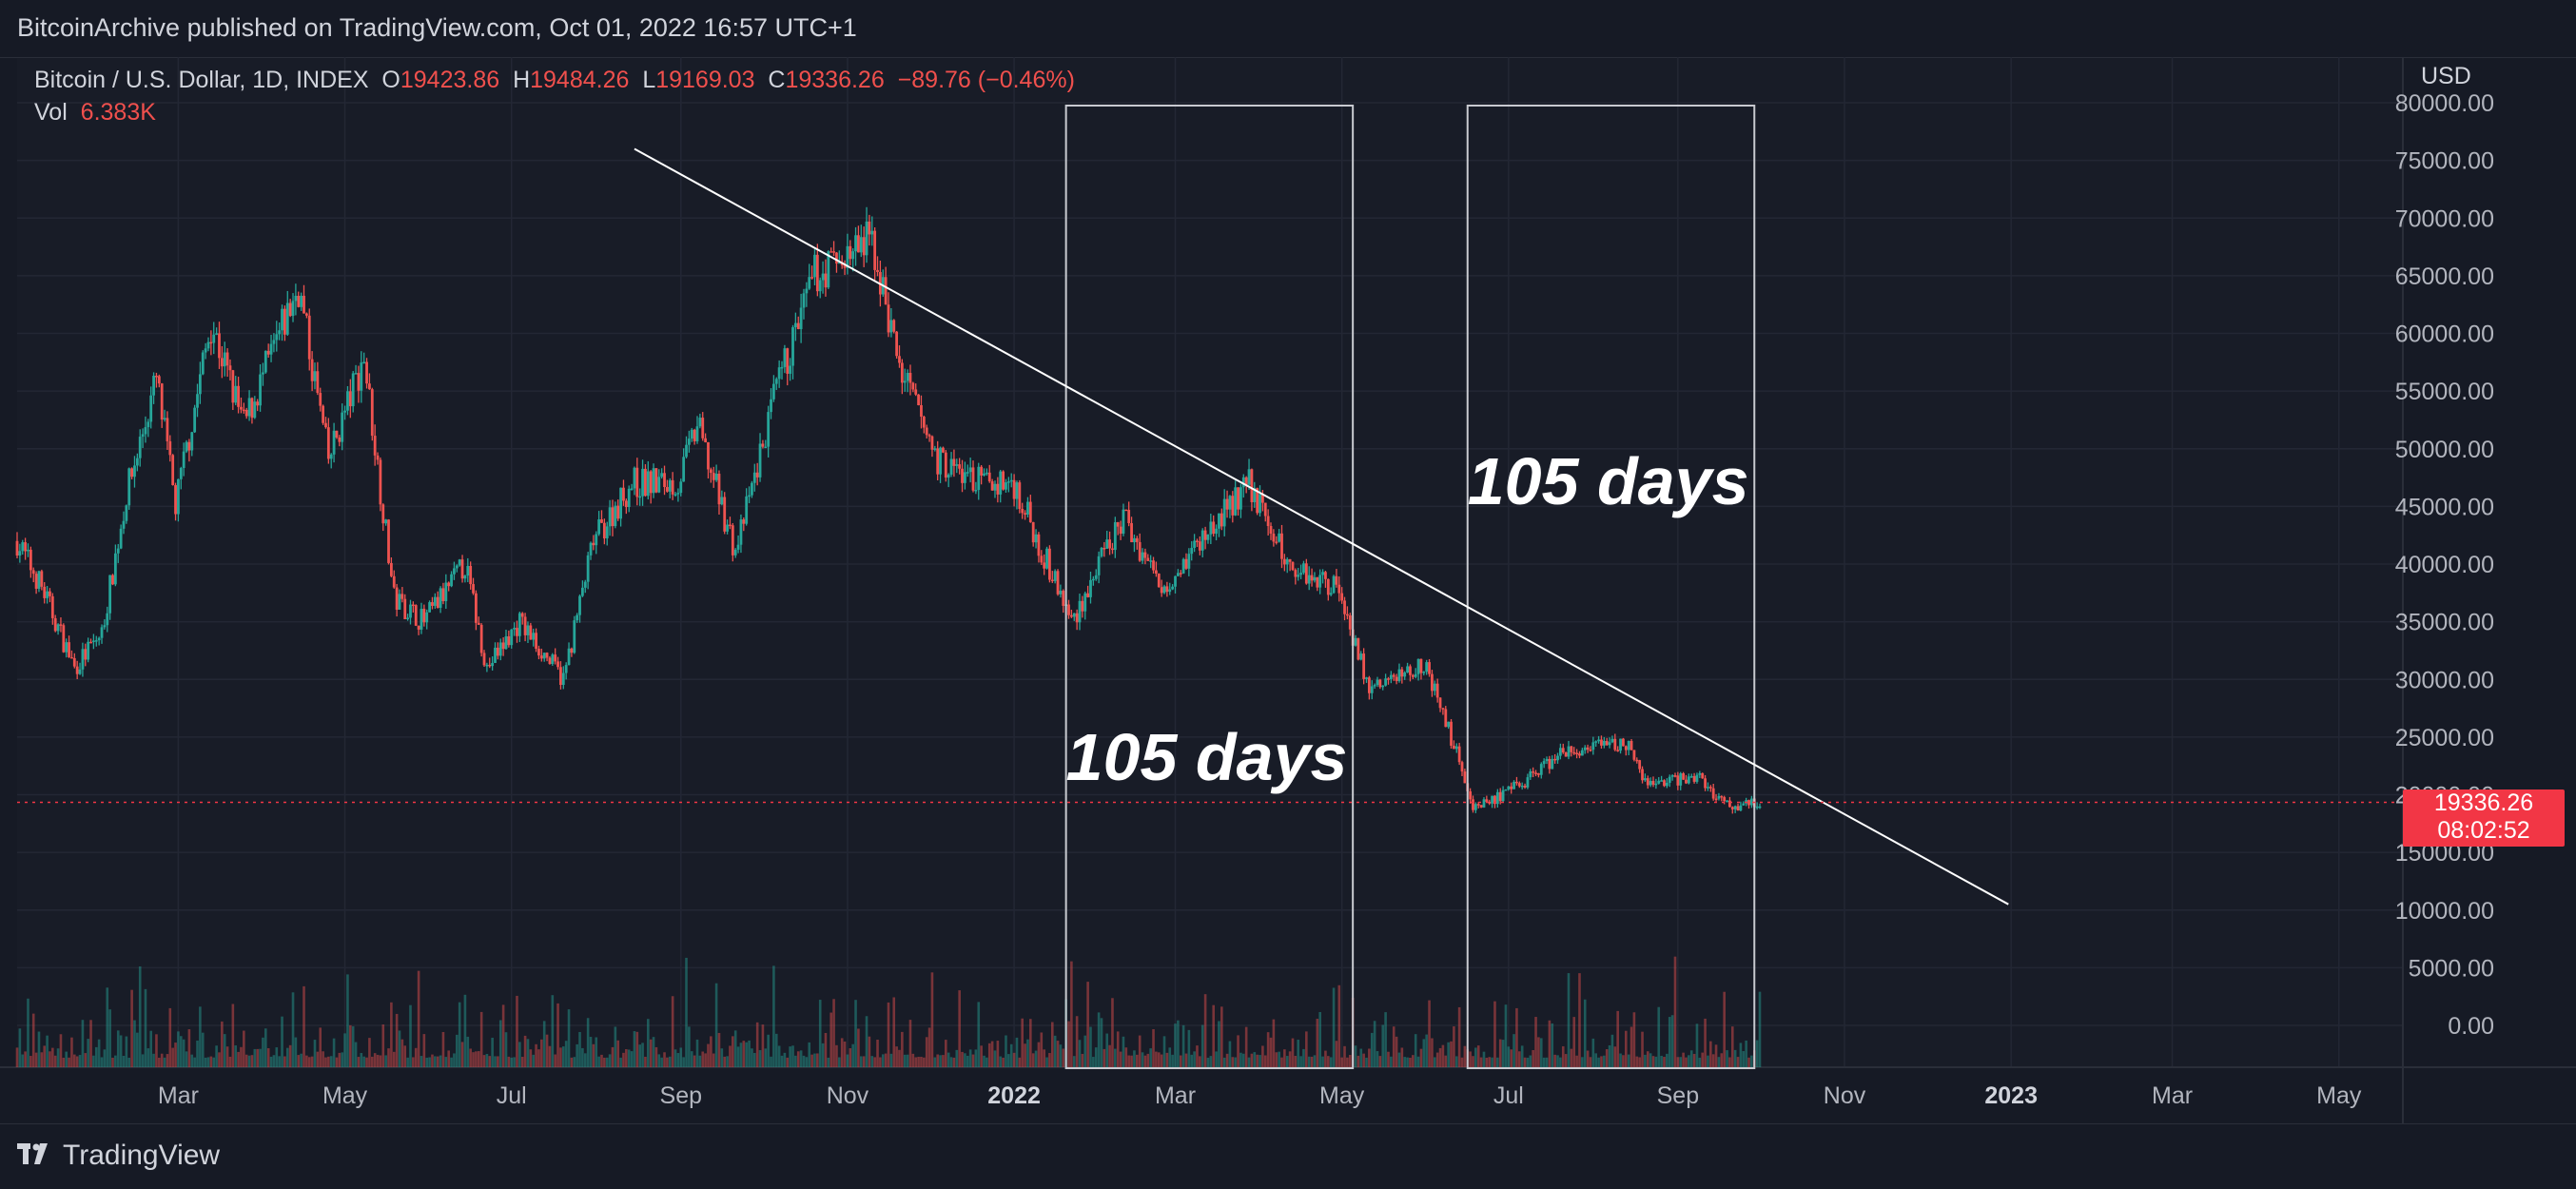  Describe the element at coordinates (2490, 562) in the screenshot. I see `price-axis` at that location.